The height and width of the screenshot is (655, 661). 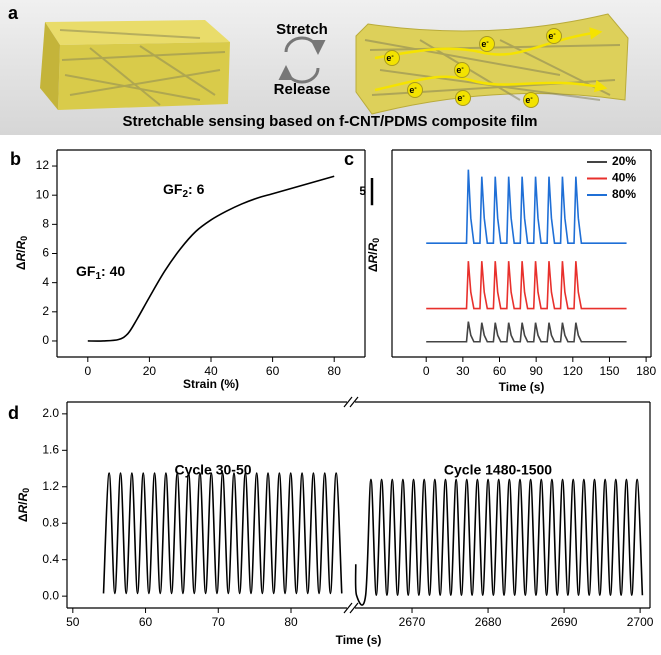 What do you see at coordinates (137, 32) in the screenshot?
I see `film-top` at bounding box center [137, 32].